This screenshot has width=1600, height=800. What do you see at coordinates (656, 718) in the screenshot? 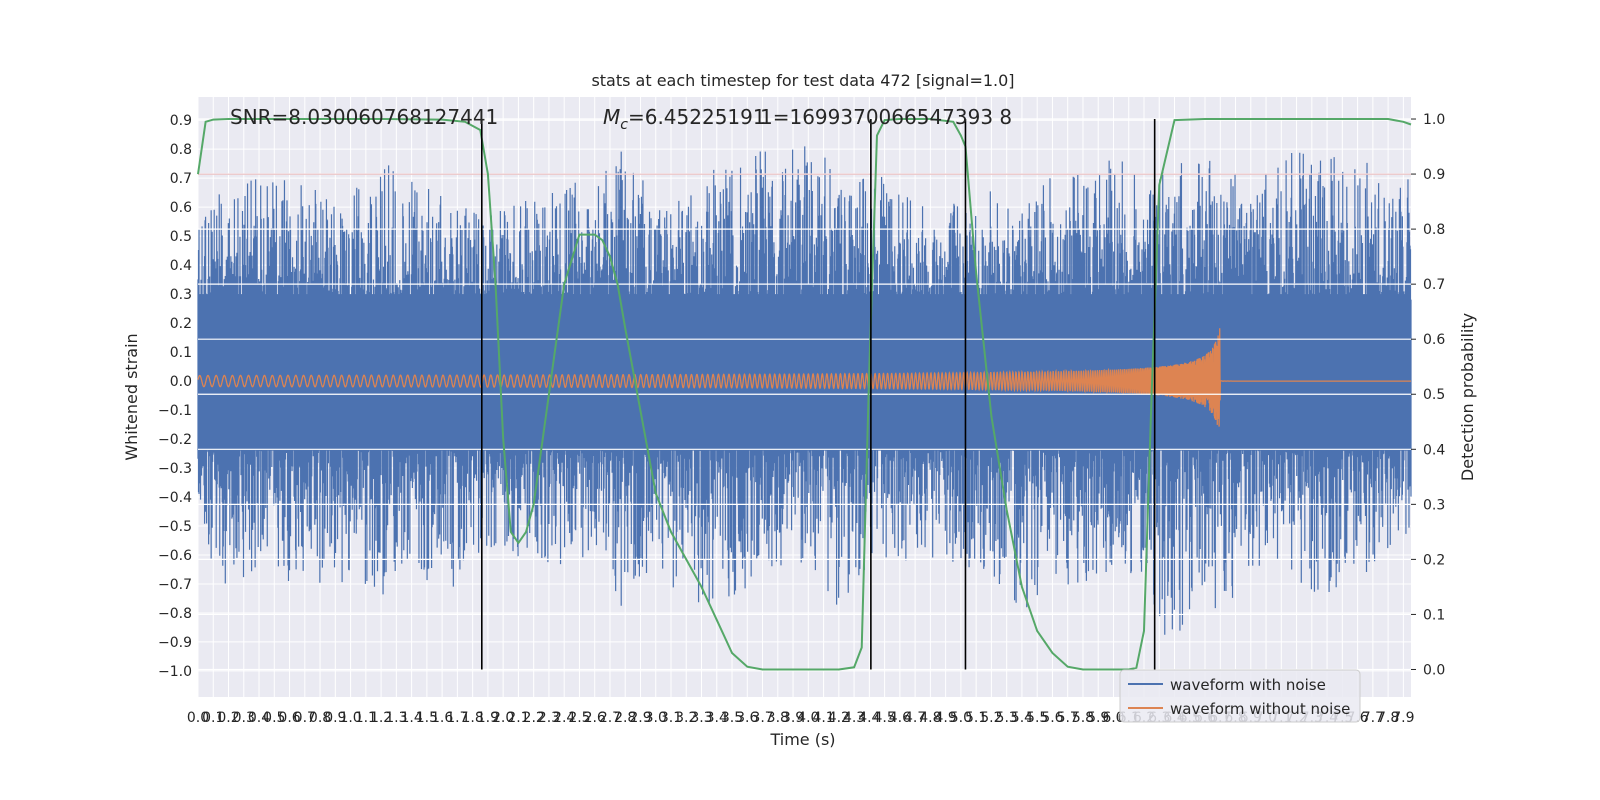
I see `x-tick-label: 3.0` at bounding box center [656, 718].